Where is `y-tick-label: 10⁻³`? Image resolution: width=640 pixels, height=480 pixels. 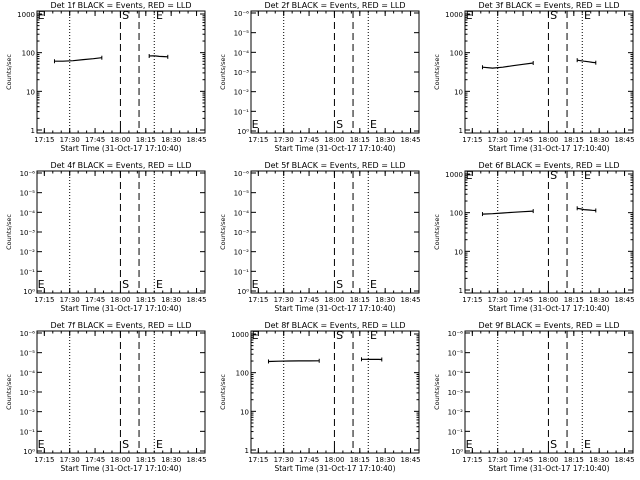 y-tick-label: 10⁻³ is located at coordinates (242, 73).